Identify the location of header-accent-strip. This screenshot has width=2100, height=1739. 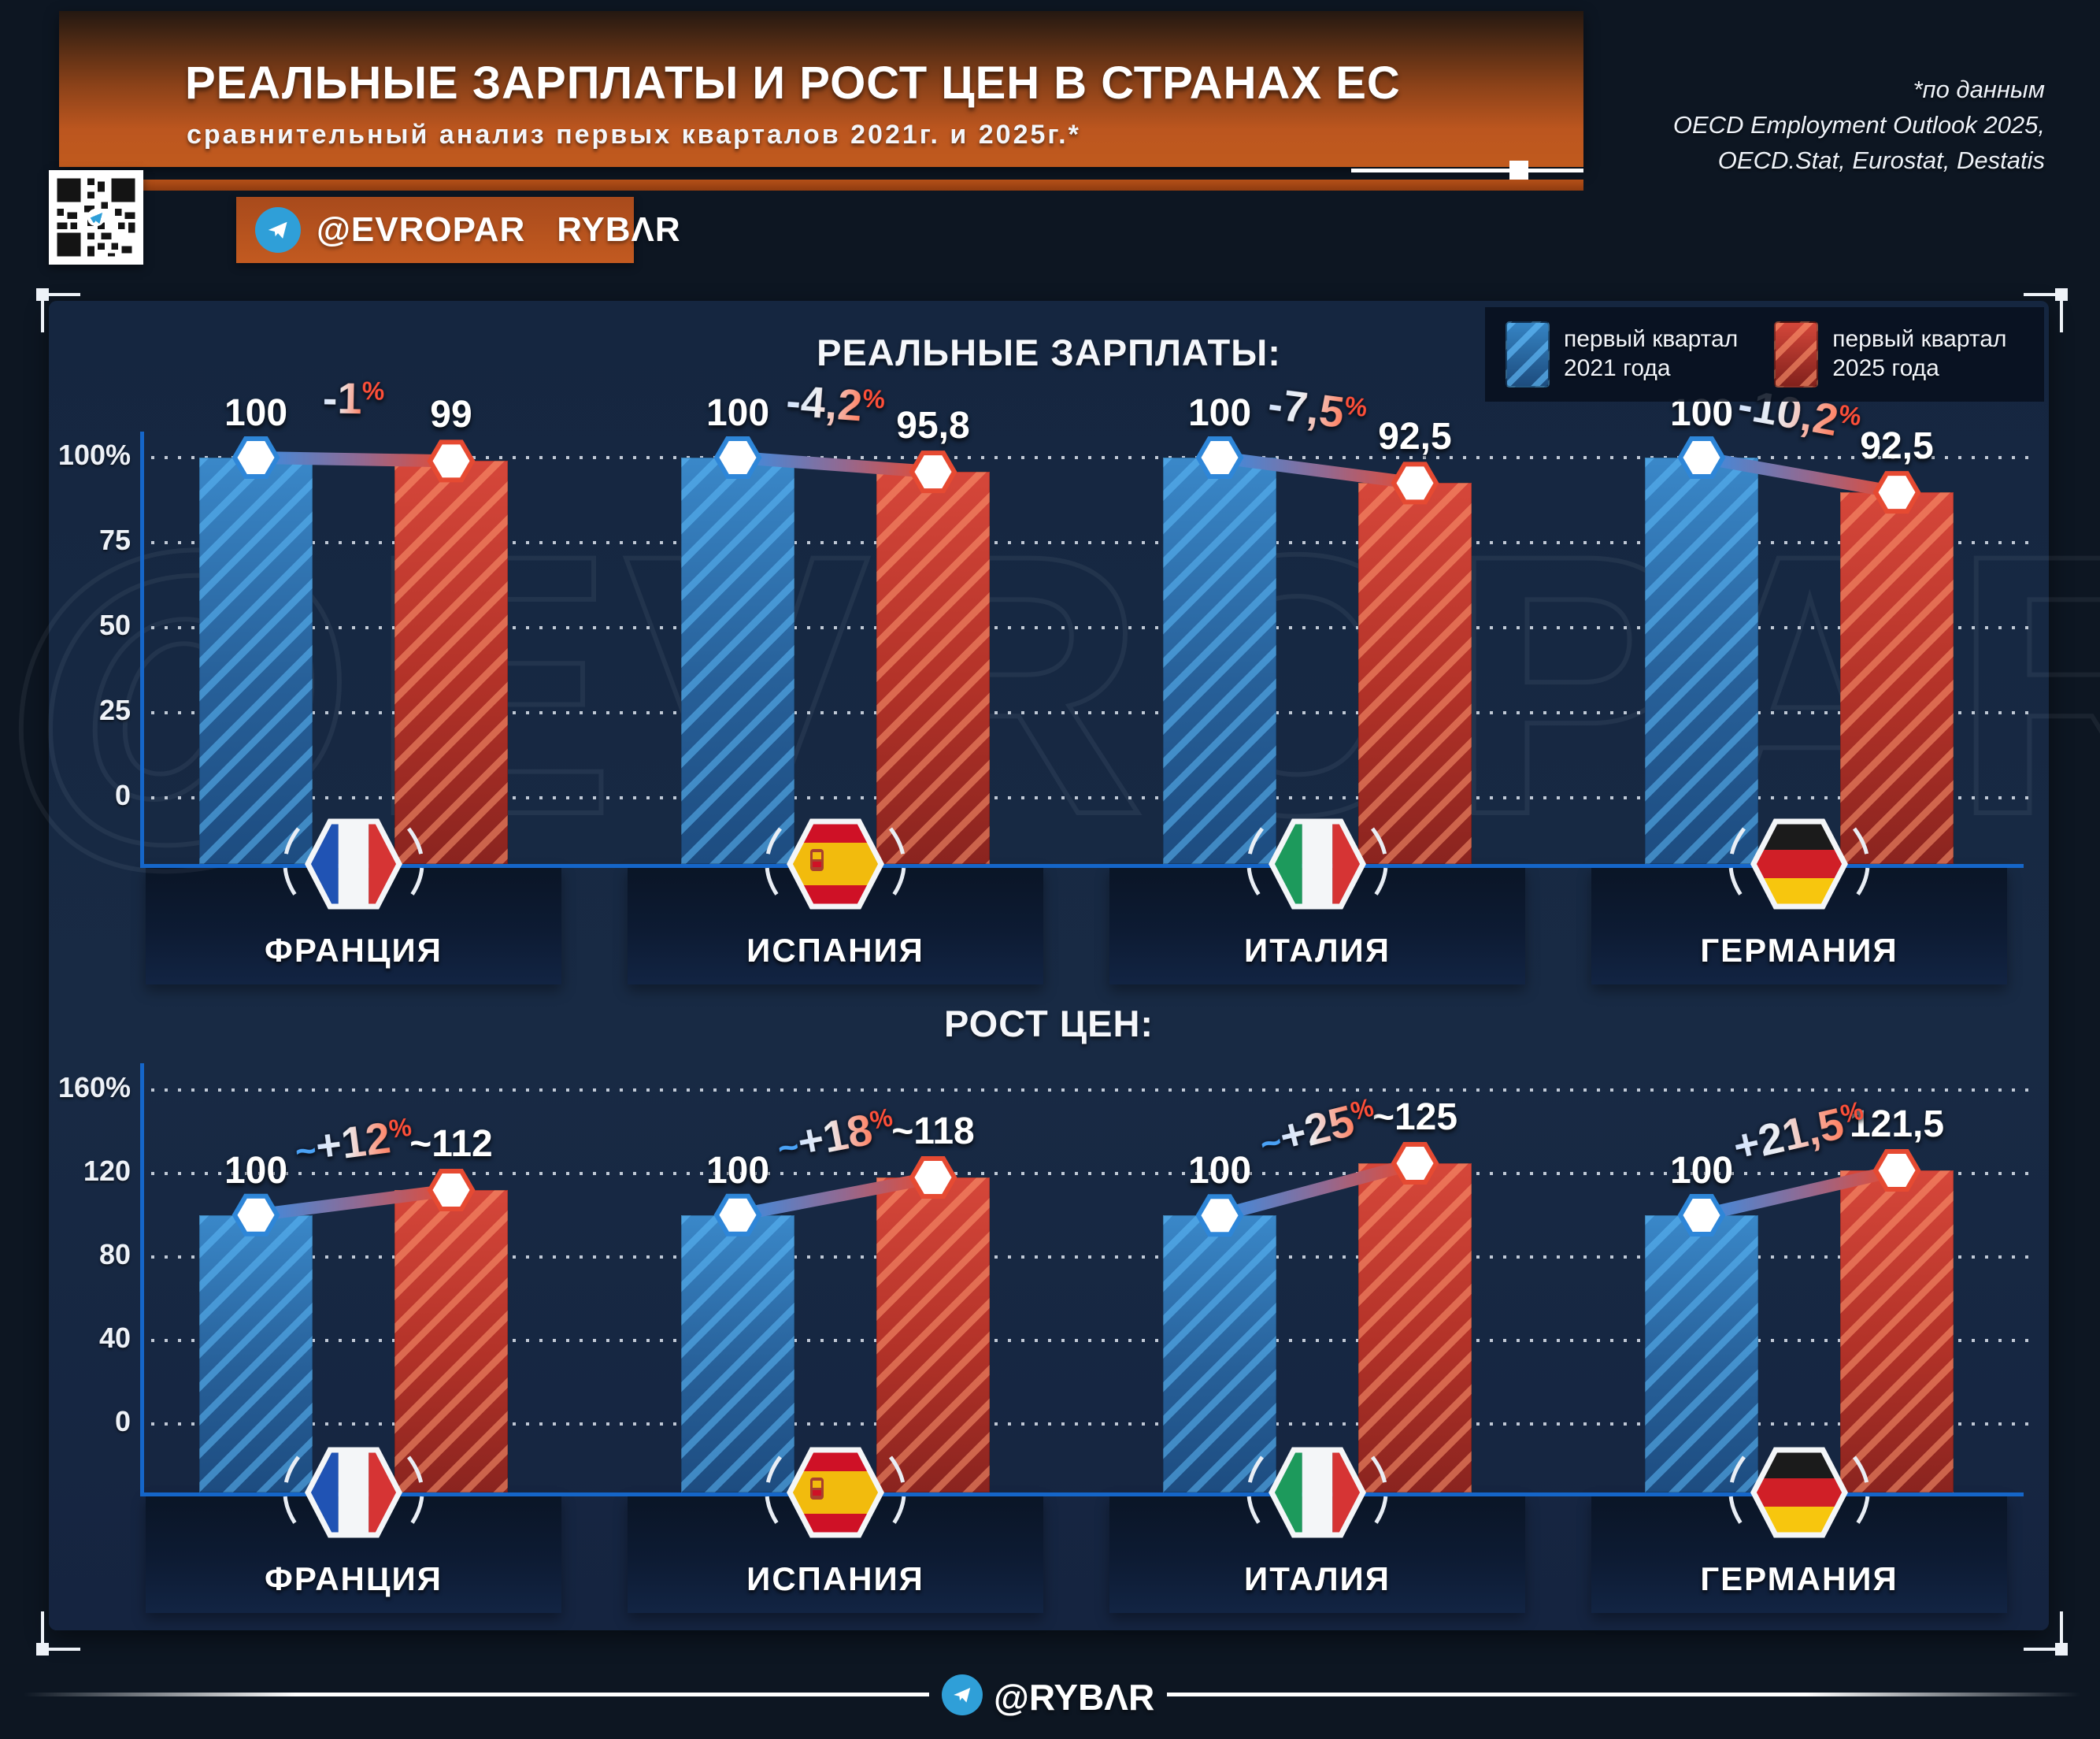
(821, 185).